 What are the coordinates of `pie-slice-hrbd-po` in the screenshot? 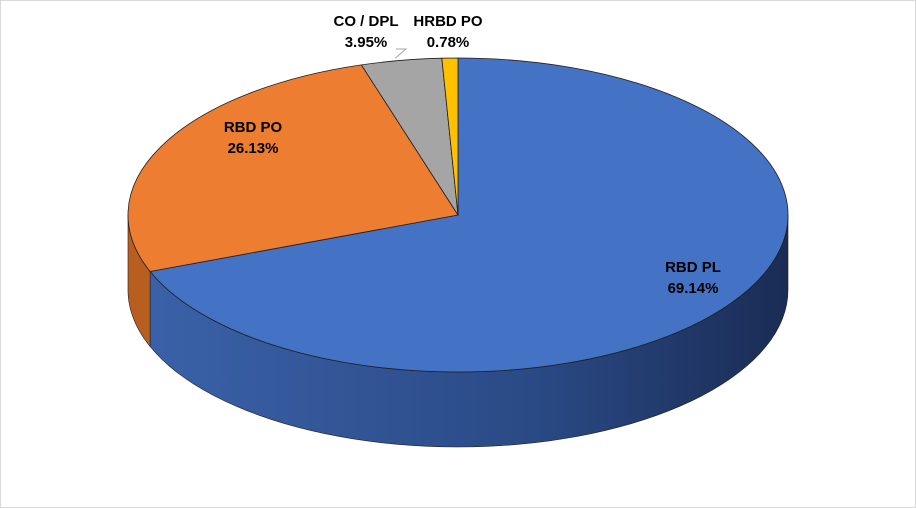 It's located at (450, 136).